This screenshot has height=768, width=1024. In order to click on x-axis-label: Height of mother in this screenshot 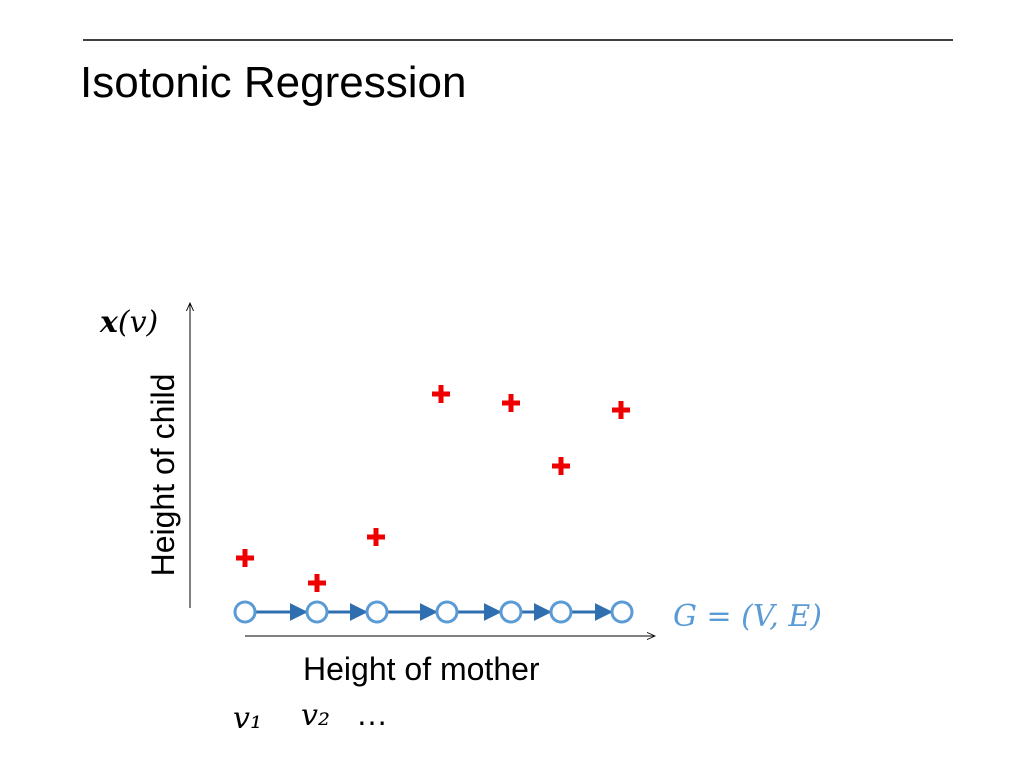, I will do `click(421, 669)`.